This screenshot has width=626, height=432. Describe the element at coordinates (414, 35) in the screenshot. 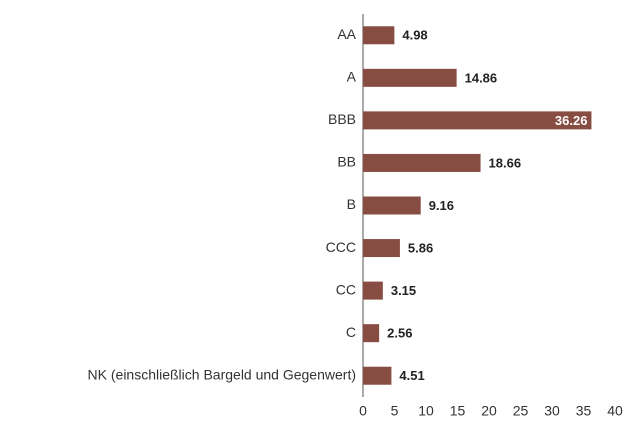

I see `value-label: 4.98` at that location.